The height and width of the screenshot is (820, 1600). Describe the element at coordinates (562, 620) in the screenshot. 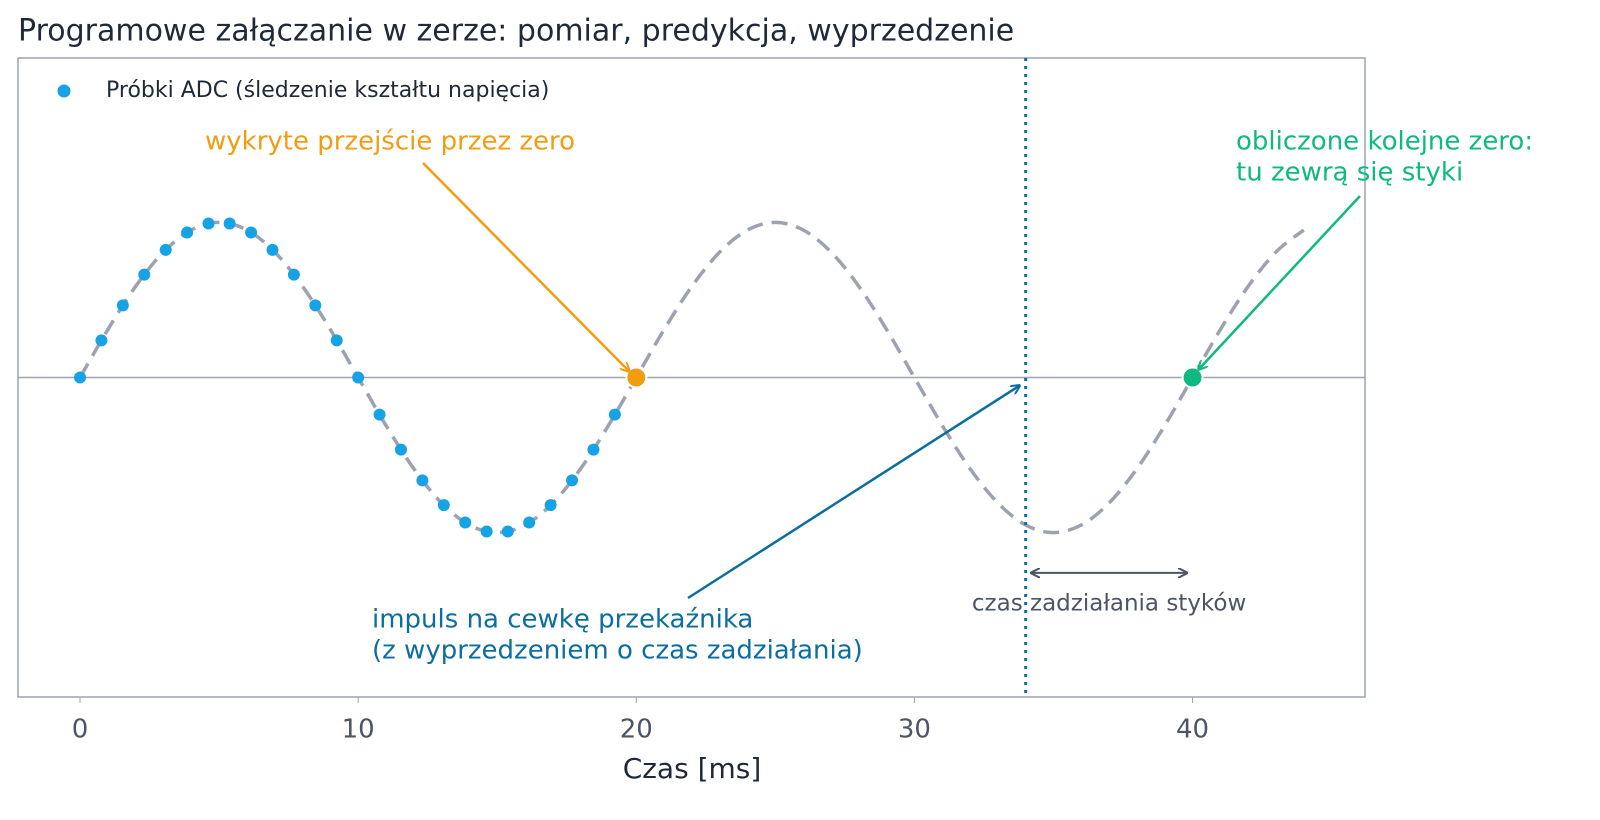

I see `annotation-text: impuls na cewkę przekaźnika` at that location.